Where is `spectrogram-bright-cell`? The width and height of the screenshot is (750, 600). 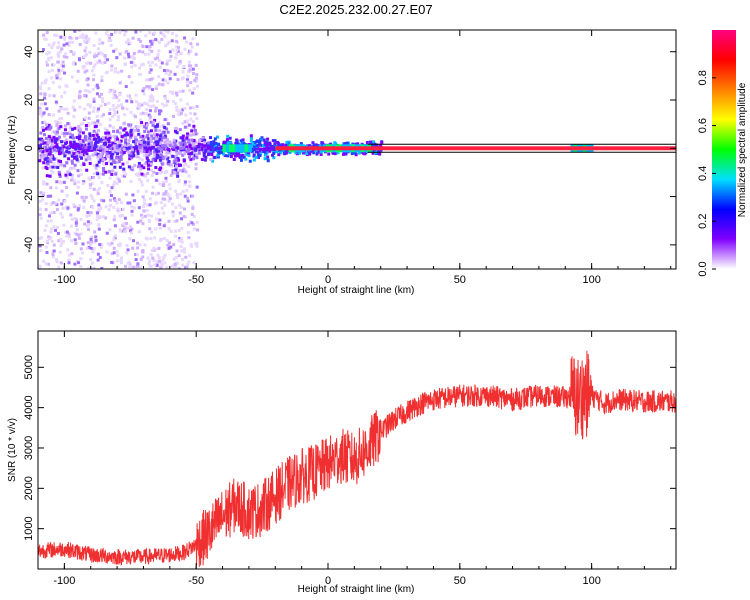
spectrogram-bright-cell is located at coordinates (249, 148).